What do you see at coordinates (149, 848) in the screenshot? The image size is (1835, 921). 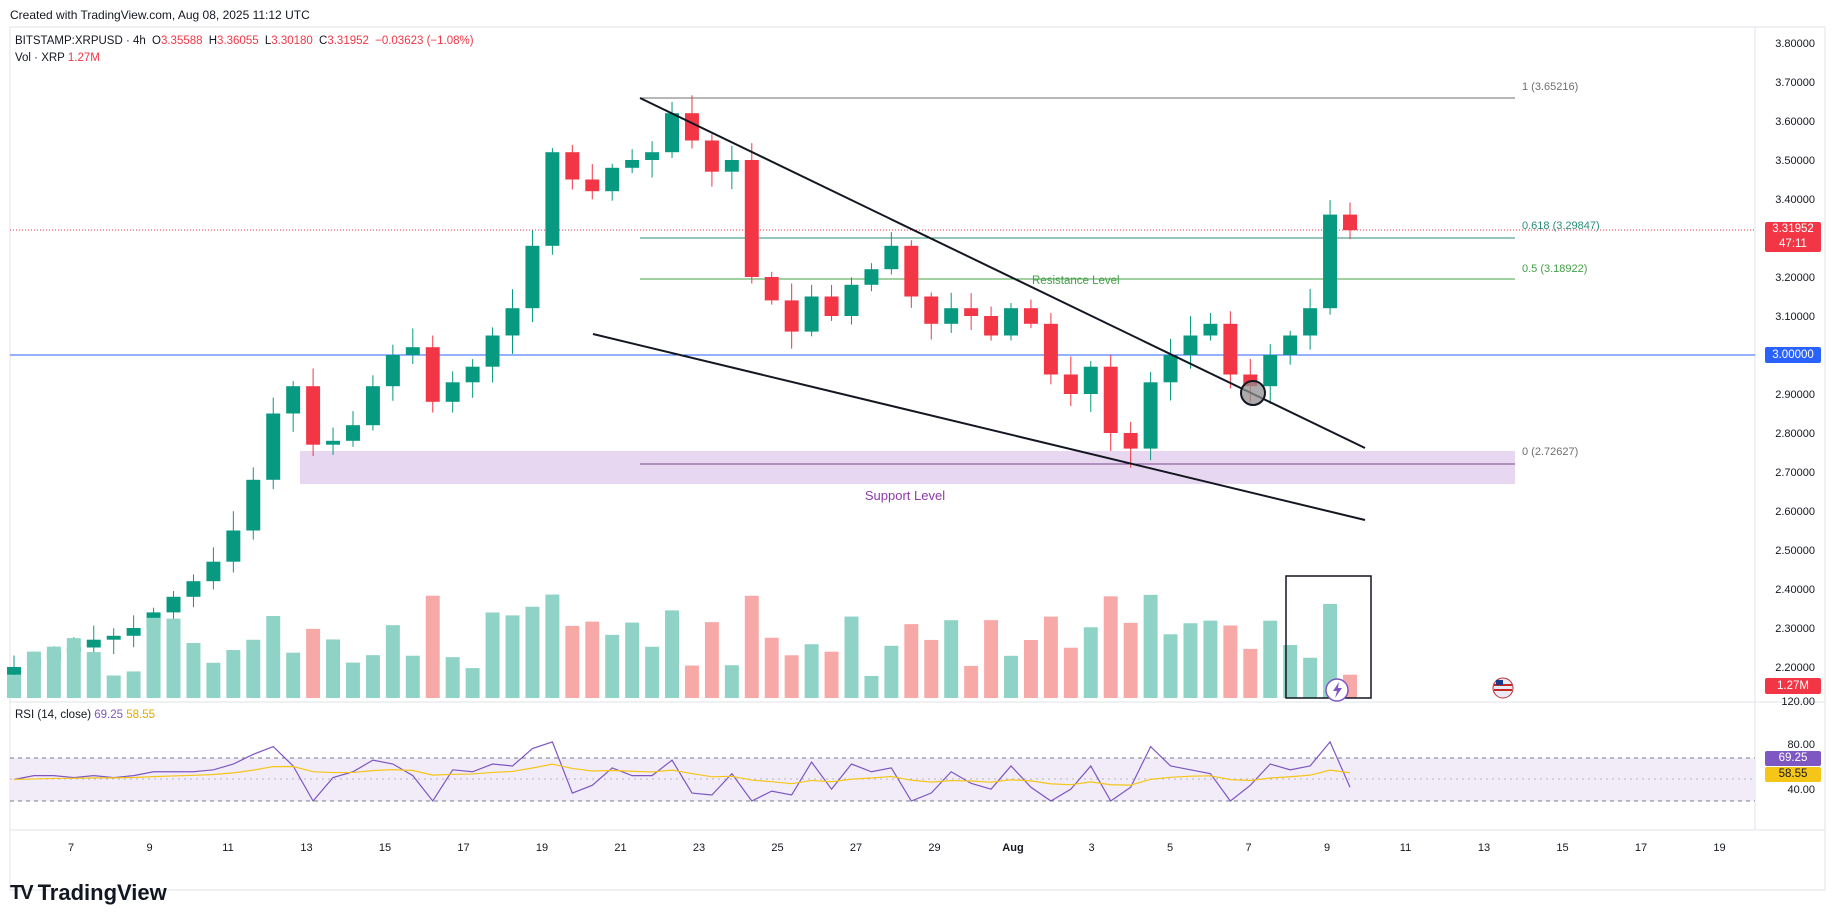 I see `time-tick-label: 9` at bounding box center [149, 848].